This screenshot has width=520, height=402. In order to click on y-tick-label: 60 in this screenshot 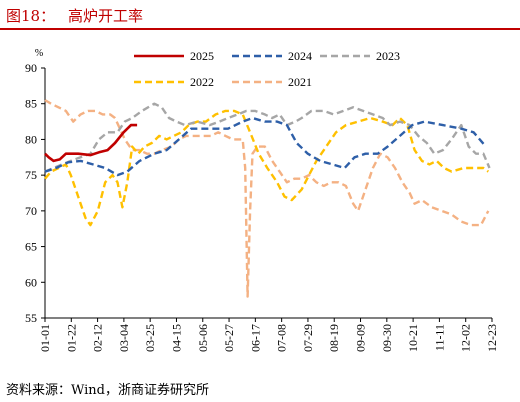, I will do `click(31, 282)`.